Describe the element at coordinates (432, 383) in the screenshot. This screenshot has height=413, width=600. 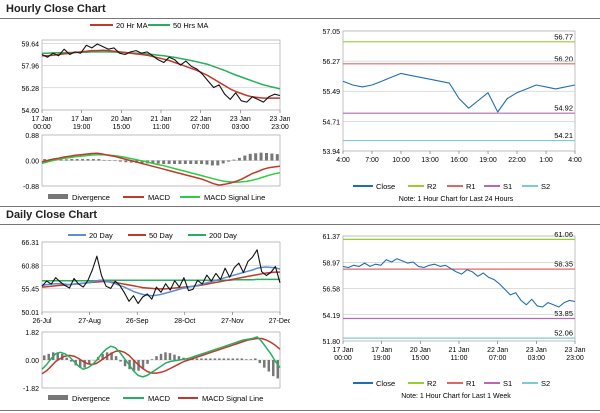
I see `legend-label-r2: R2` at that location.